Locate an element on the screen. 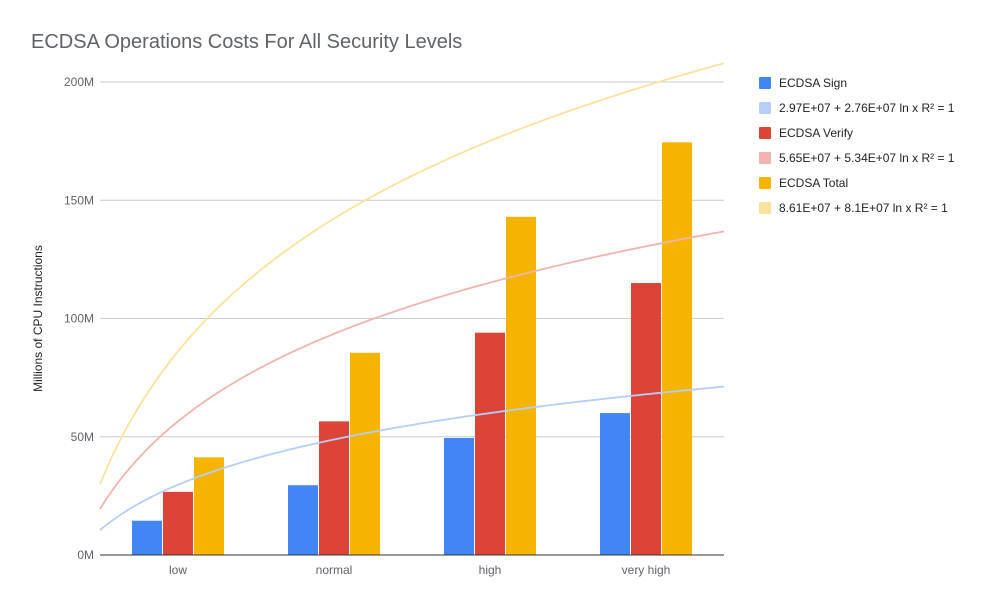  bar-ecdsa-sign-very-high is located at coordinates (615, 484).